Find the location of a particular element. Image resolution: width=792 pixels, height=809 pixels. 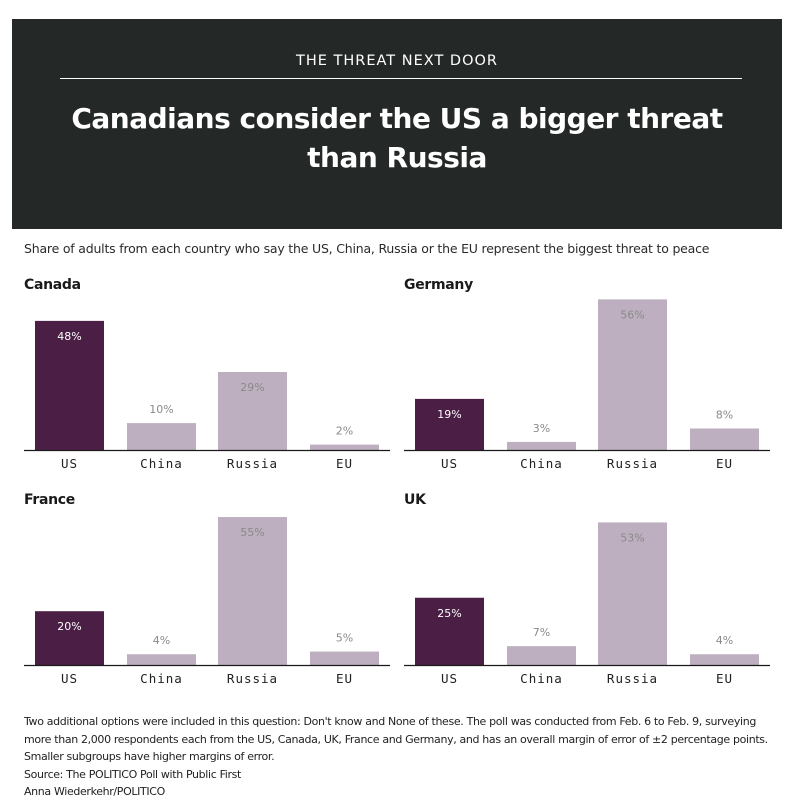

value-label-germany-eu: 8% is located at coordinates (724, 414).